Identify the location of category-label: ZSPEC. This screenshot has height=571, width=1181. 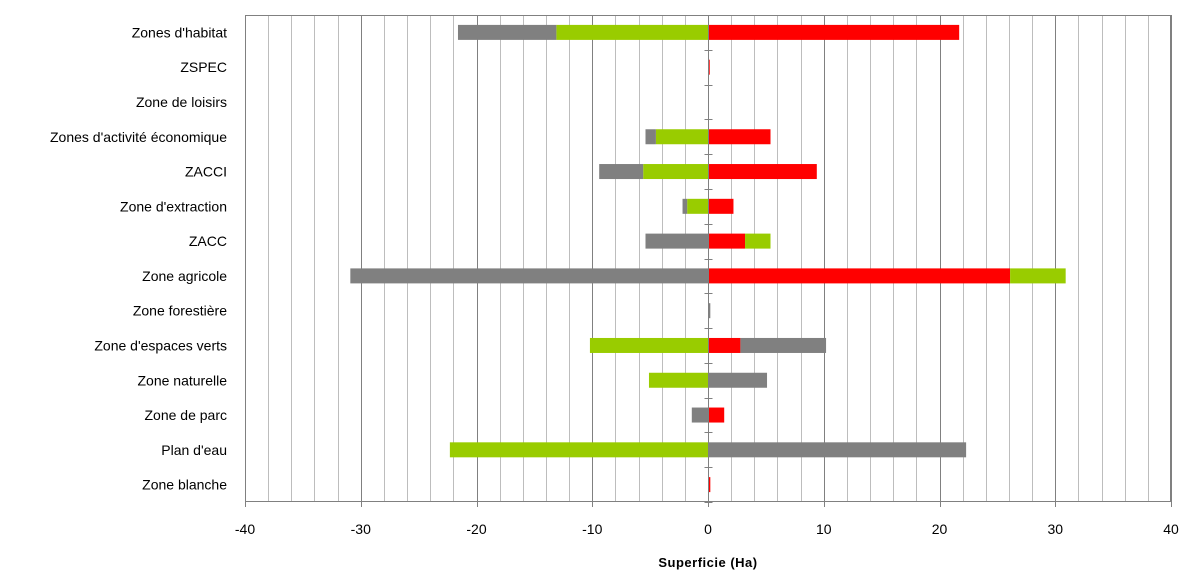
(203, 67).